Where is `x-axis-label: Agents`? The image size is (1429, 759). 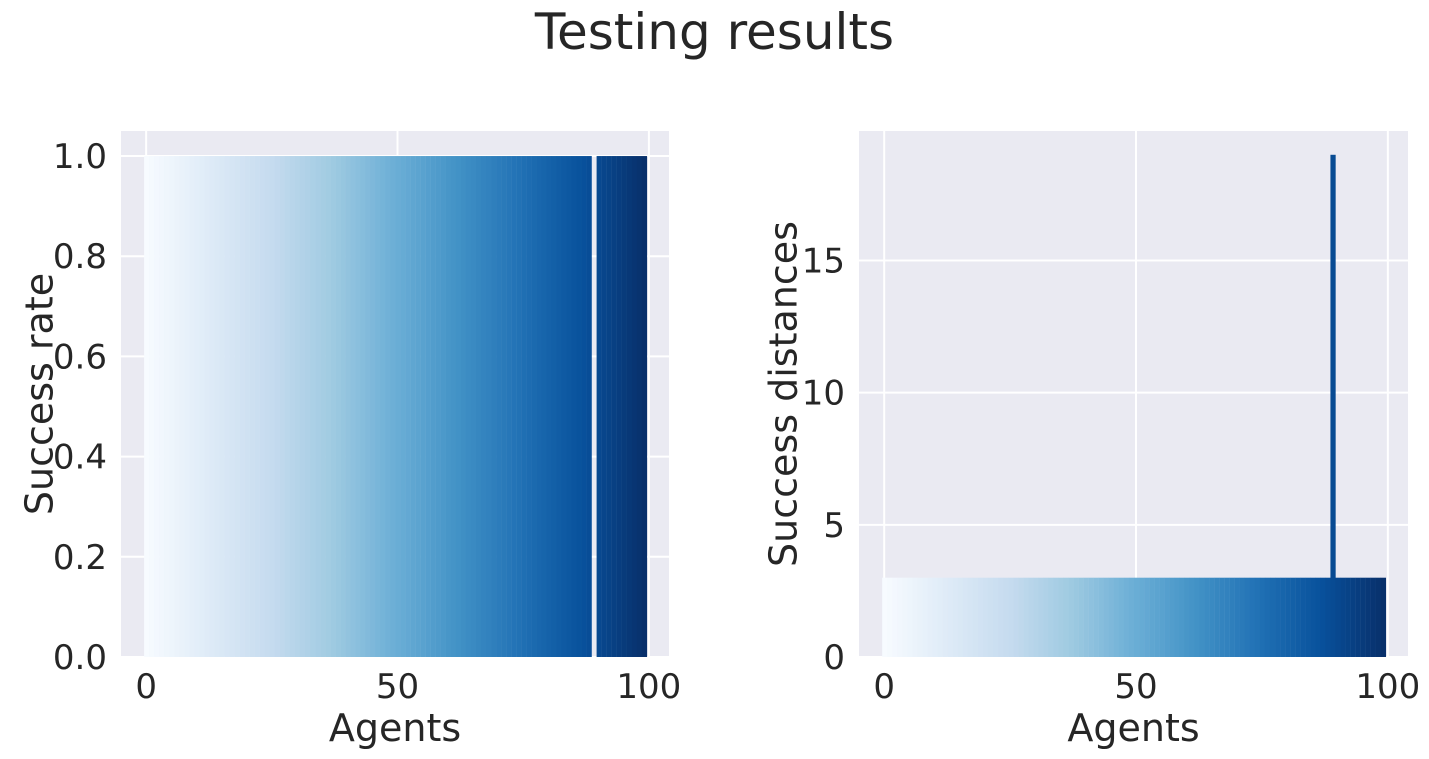
x-axis-label: Agents is located at coordinates (1133, 728).